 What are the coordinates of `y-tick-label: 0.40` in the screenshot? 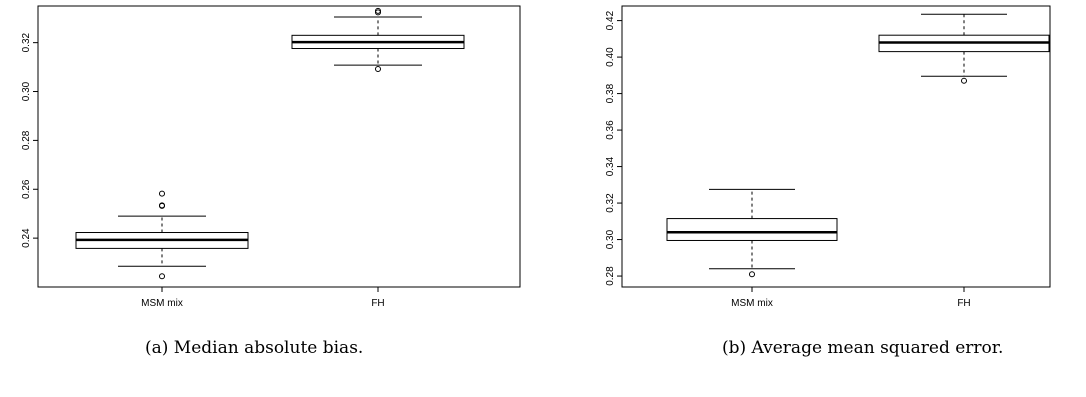 It's located at (610, 57).